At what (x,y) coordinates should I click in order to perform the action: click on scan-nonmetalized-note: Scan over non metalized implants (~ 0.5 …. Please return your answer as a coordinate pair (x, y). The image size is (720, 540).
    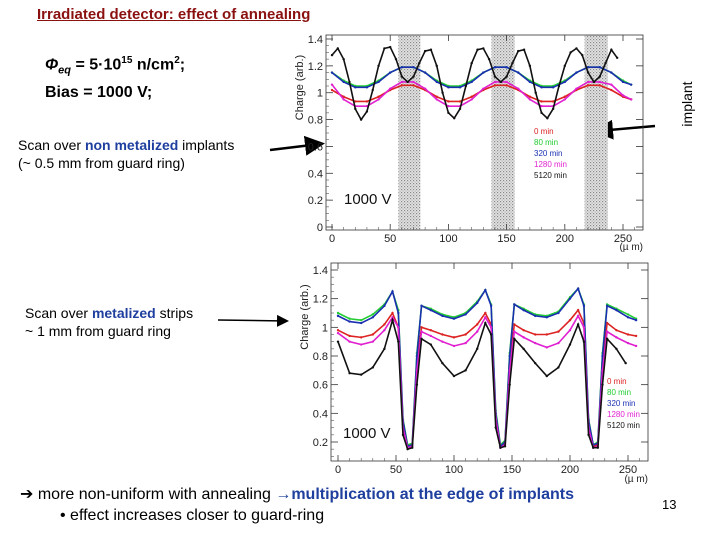
    Looking at the image, I should click on (126, 154).